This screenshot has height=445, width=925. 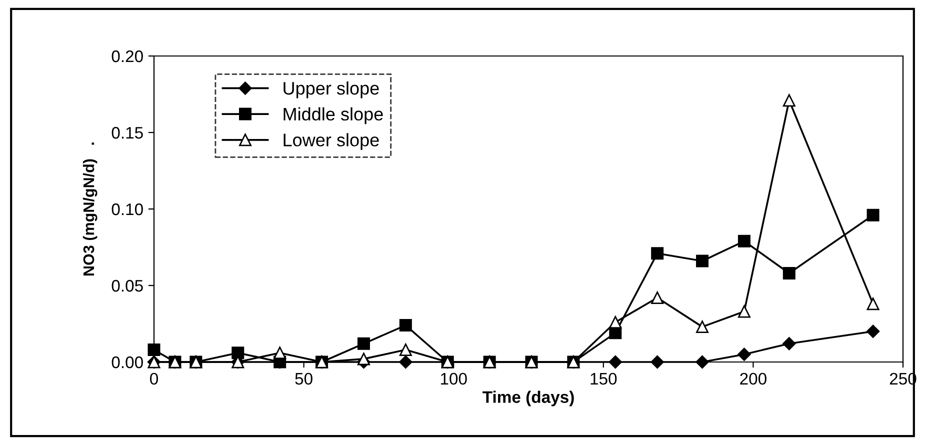 What do you see at coordinates (603, 378) in the screenshot?
I see `x-tick-label: 150` at bounding box center [603, 378].